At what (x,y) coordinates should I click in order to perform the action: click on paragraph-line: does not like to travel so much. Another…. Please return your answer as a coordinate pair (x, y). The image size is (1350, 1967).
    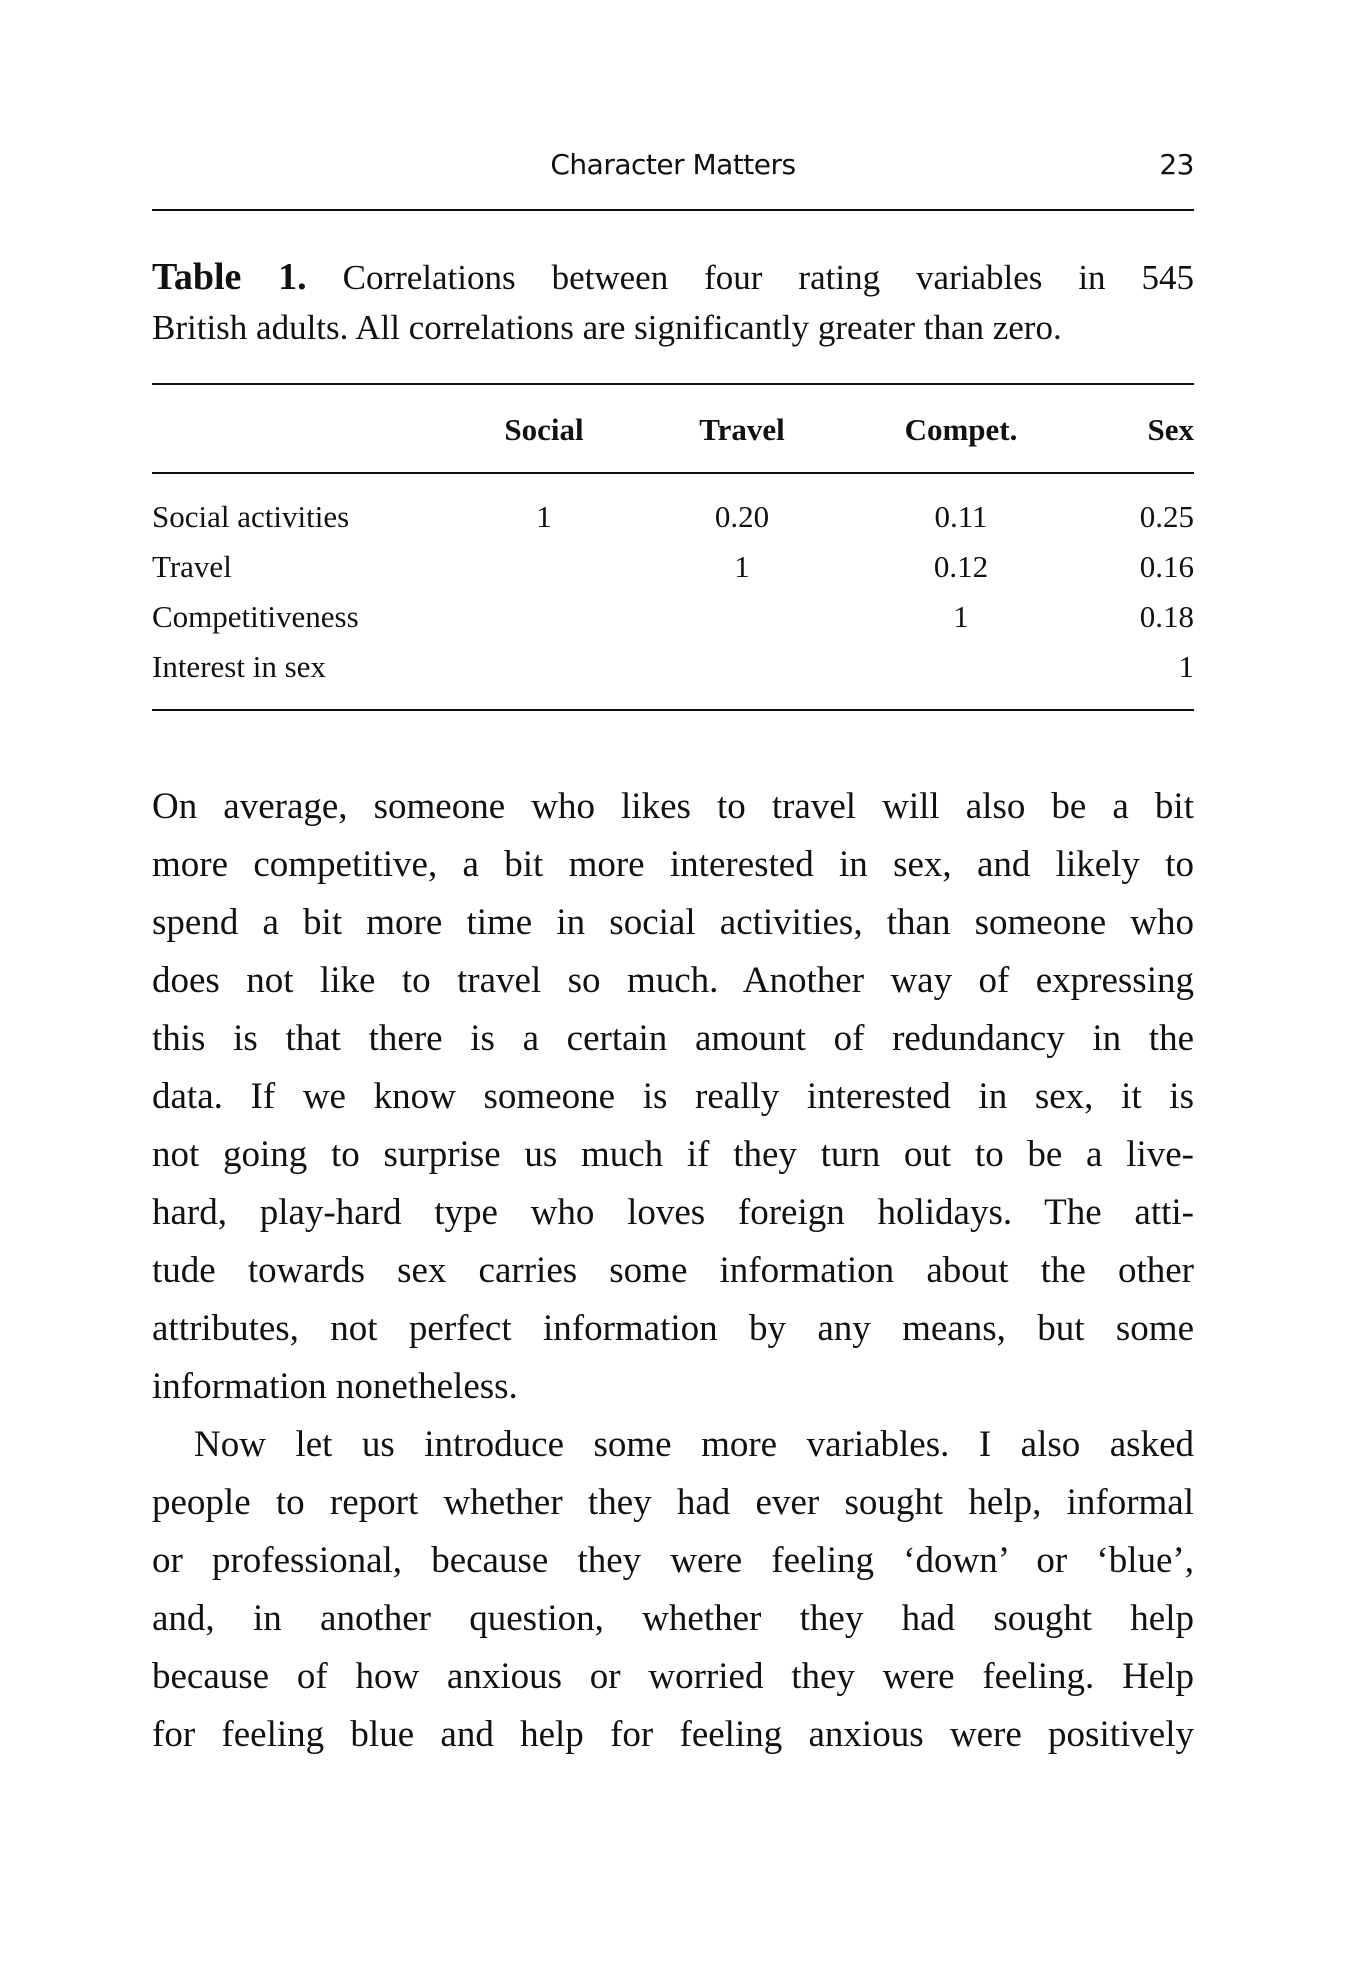
    Looking at the image, I should click on (673, 980).